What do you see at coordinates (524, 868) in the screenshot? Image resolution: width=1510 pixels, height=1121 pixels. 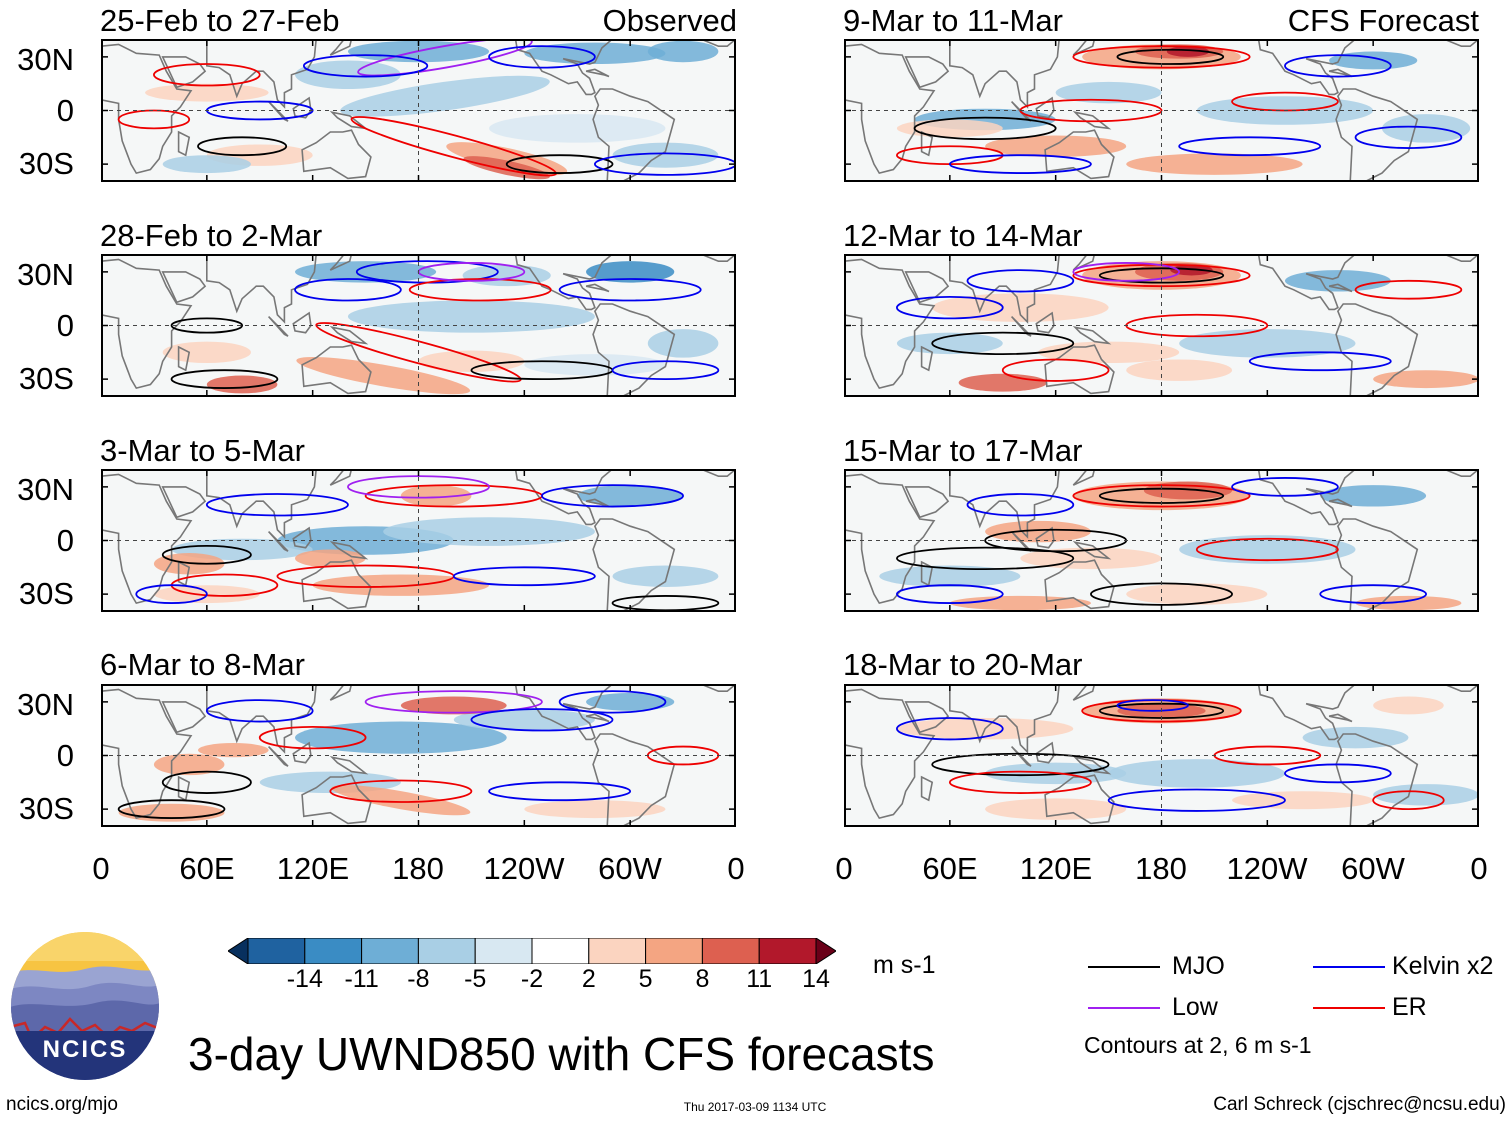 I see `x-tick-label: 120W` at bounding box center [524, 868].